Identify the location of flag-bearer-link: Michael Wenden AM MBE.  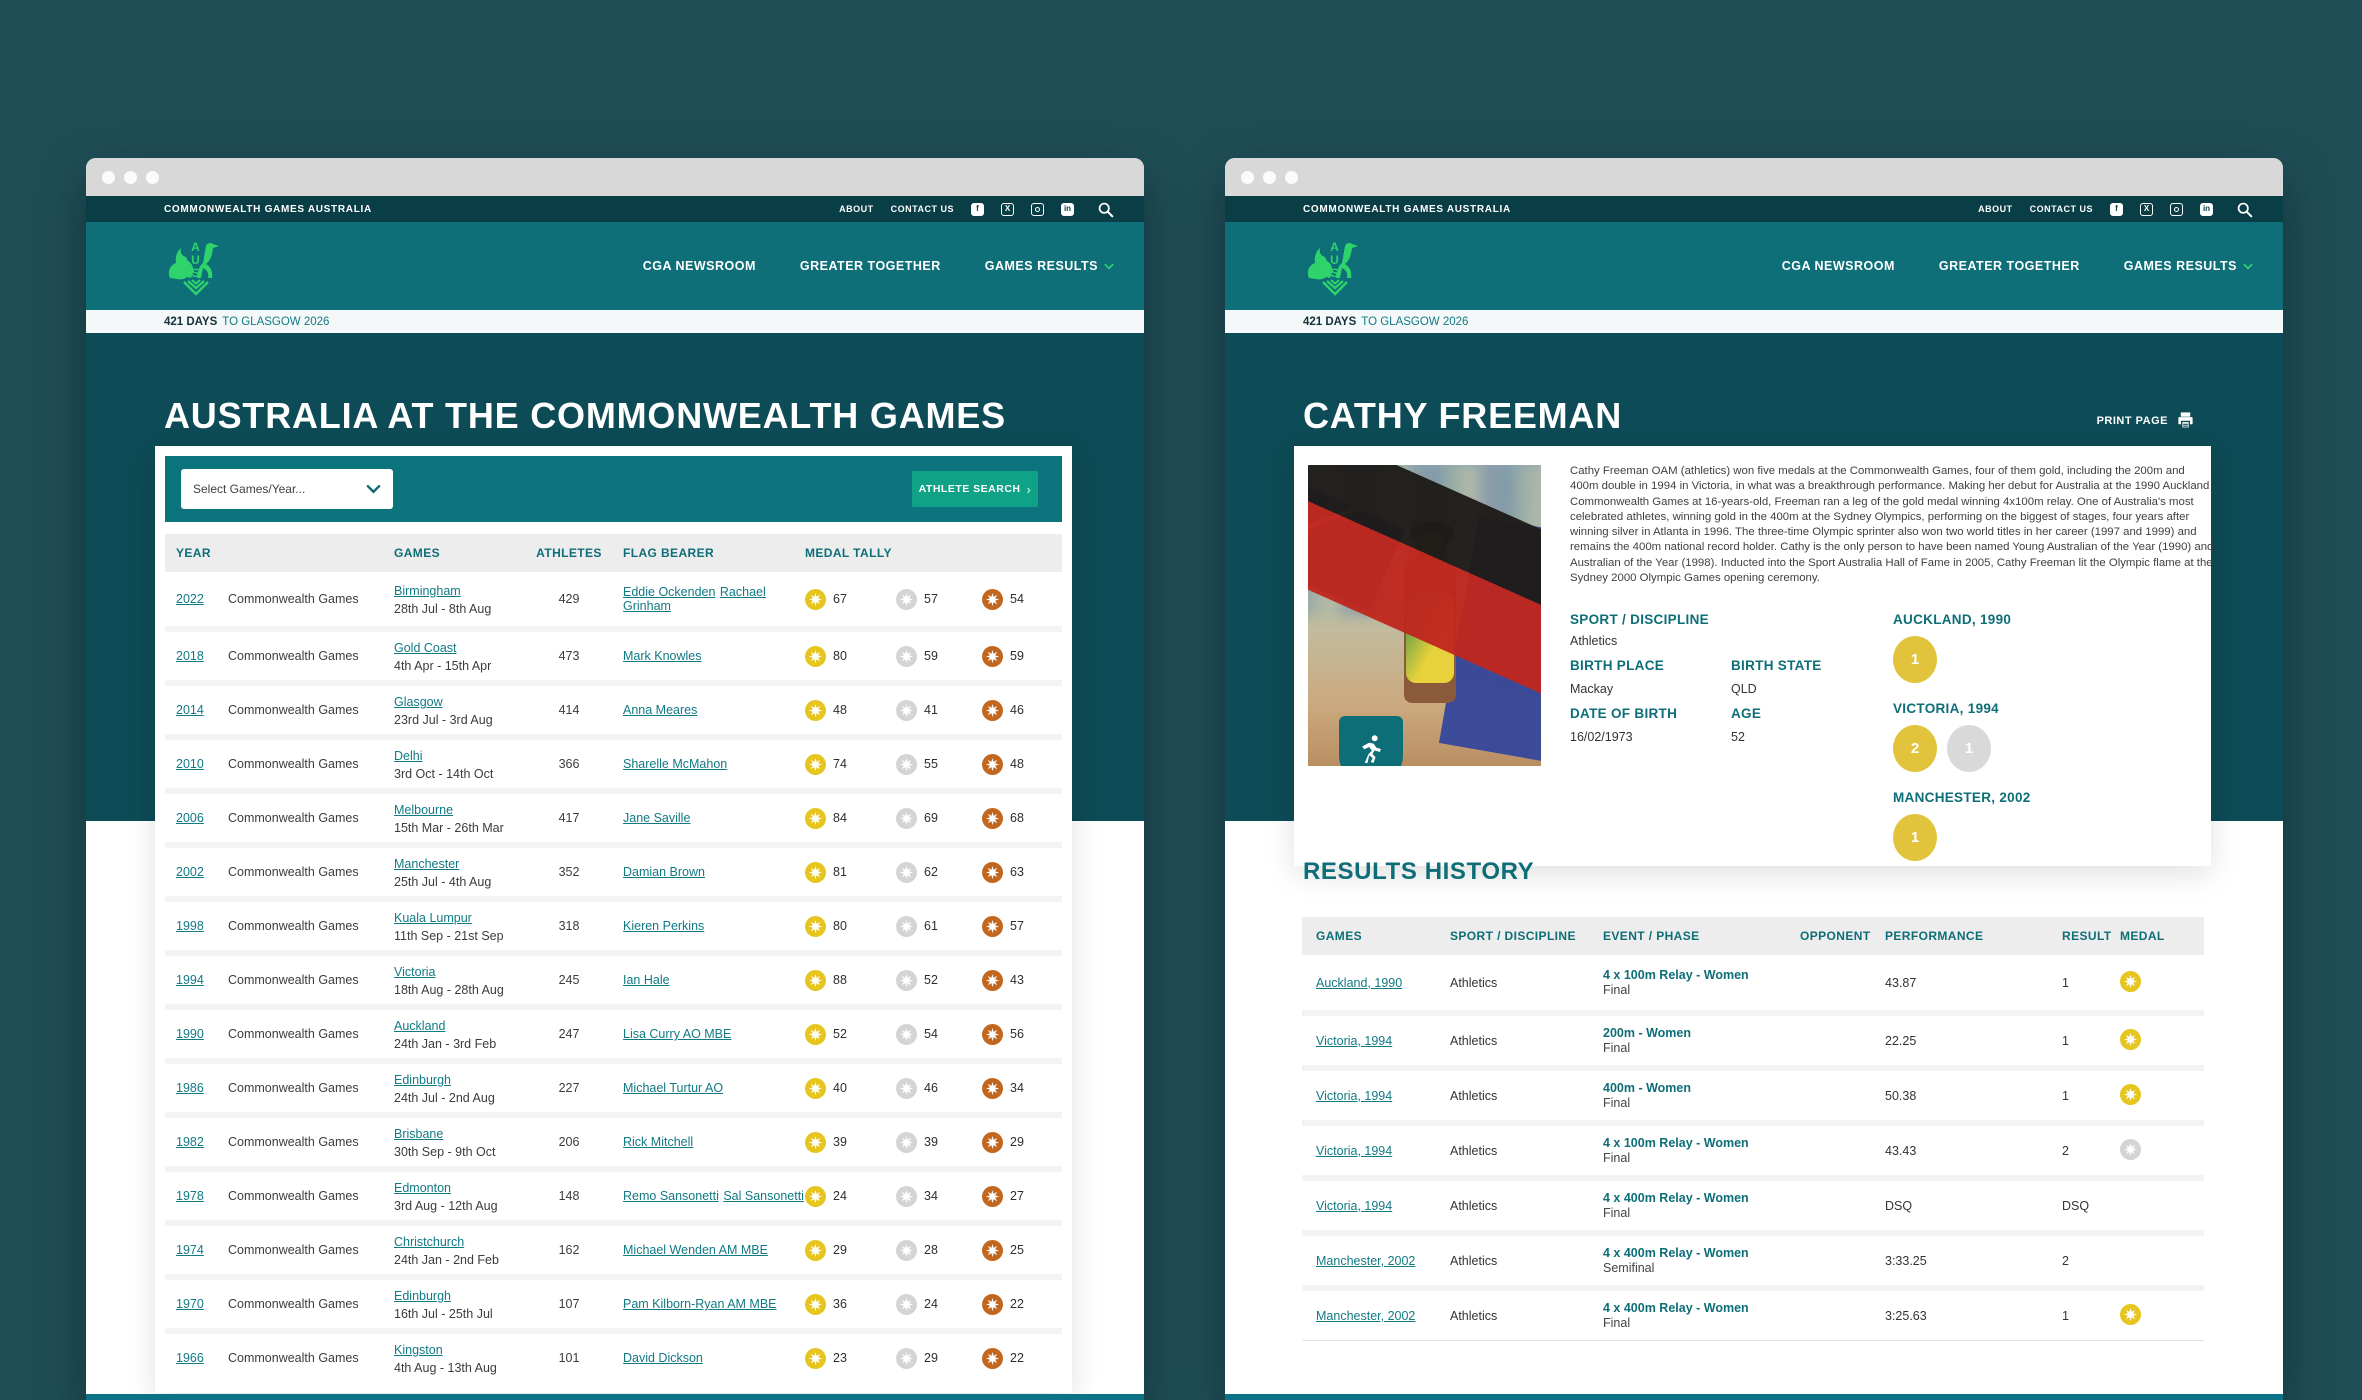
(695, 1250).